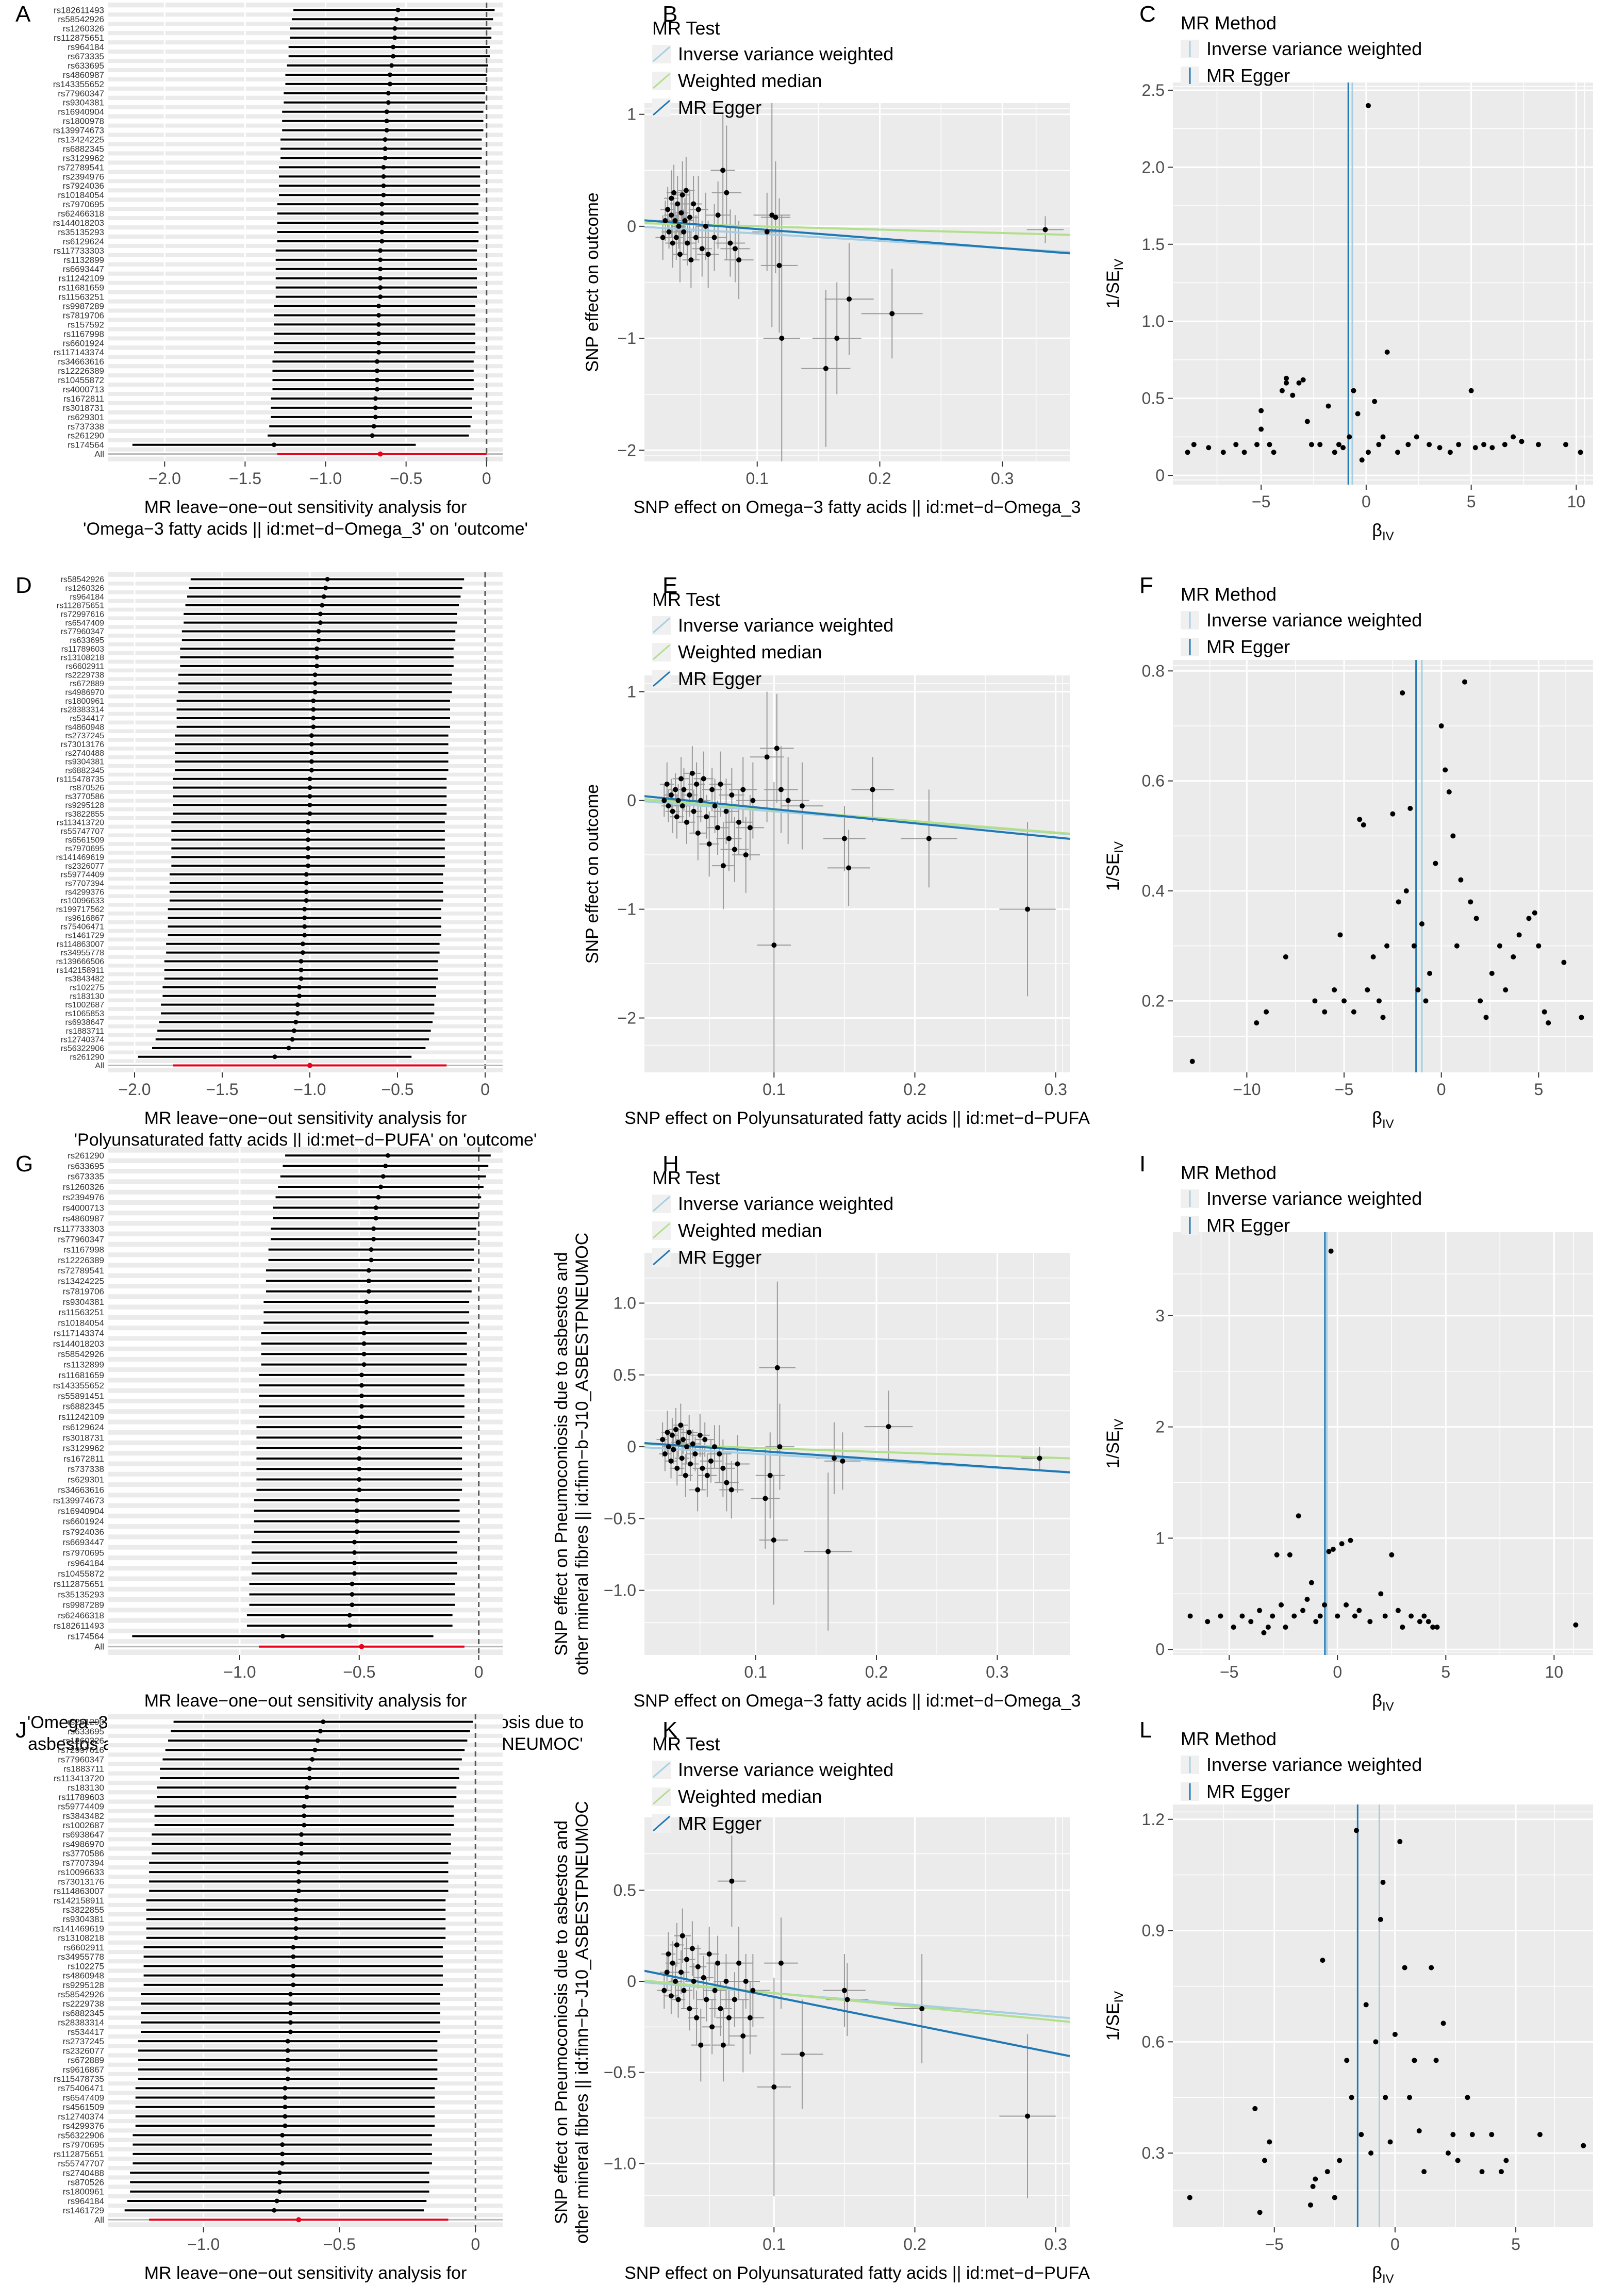 The image size is (1624, 2285). Describe the element at coordinates (78, 1385) in the screenshot. I see `forest-snp-label: rs143355652` at that location.